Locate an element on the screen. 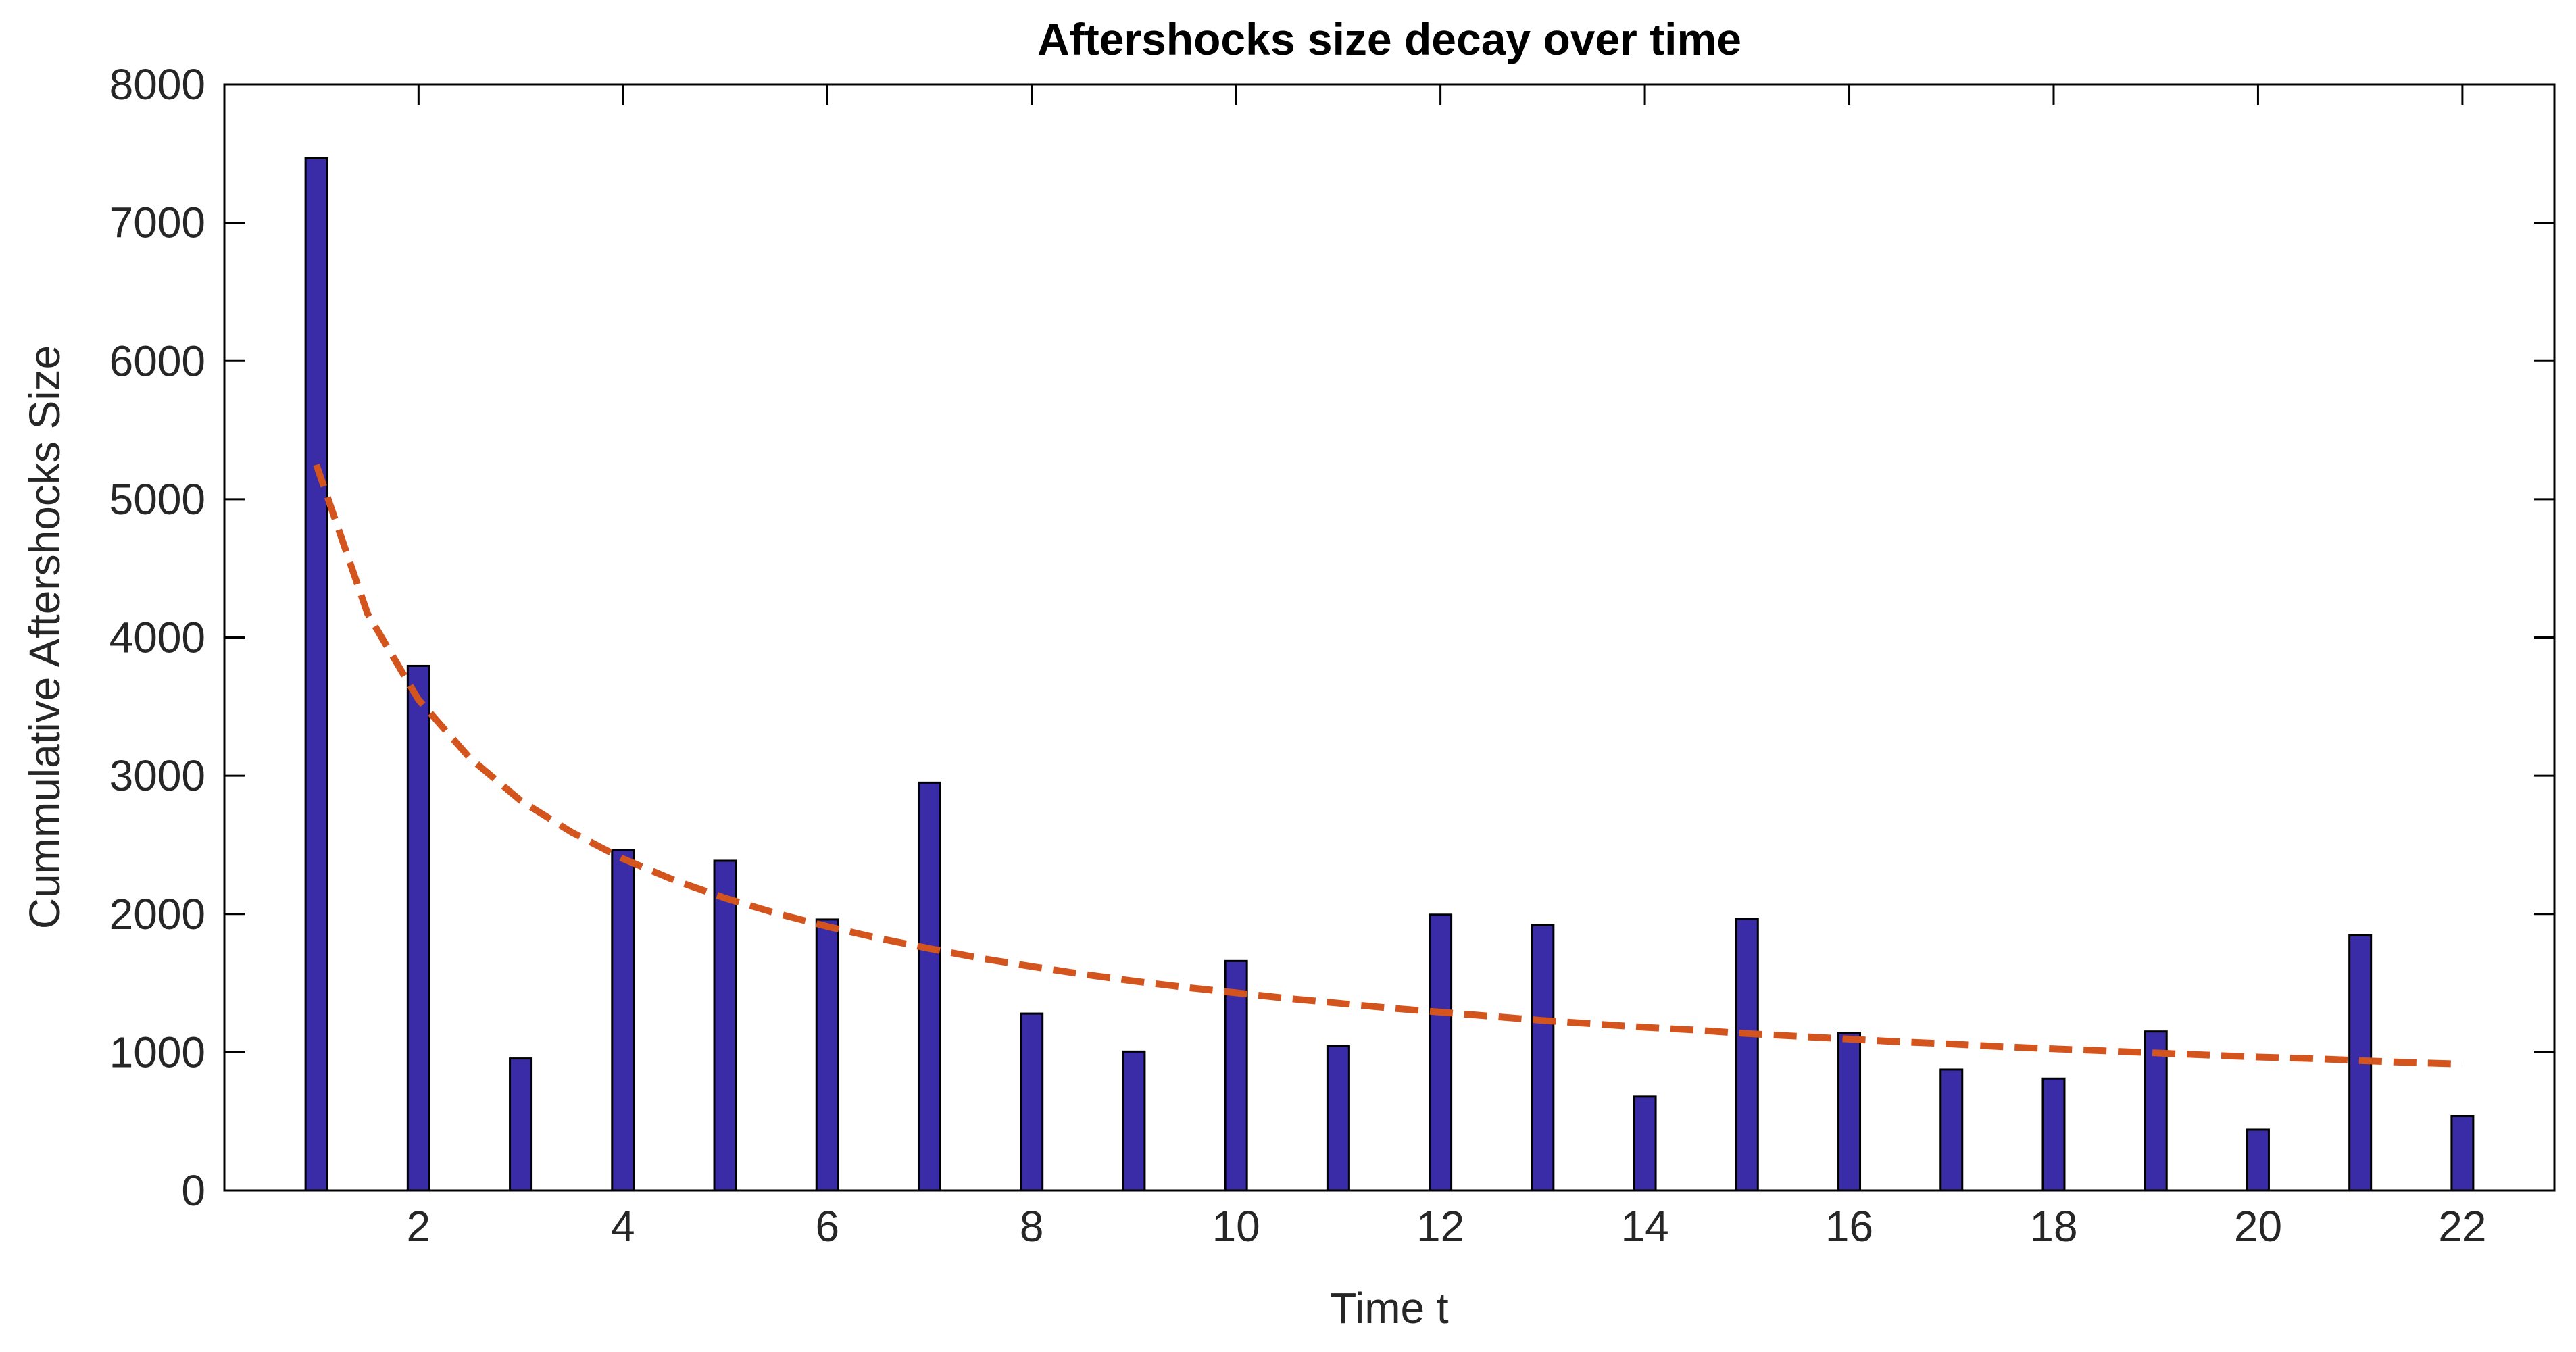 This screenshot has width=2576, height=1352. bar-t5 is located at coordinates (725, 1025).